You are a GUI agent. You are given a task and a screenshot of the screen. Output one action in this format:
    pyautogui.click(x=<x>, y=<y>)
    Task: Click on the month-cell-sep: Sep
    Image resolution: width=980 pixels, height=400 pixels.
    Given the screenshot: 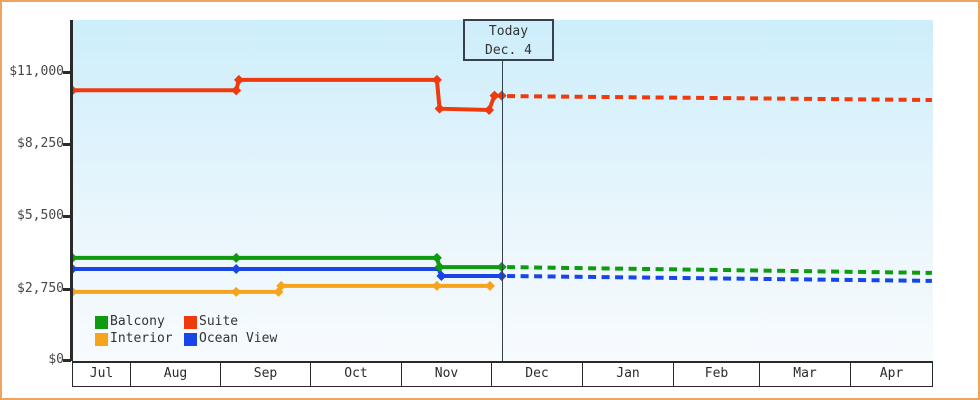 What is the action you would take?
    pyautogui.click(x=266, y=374)
    